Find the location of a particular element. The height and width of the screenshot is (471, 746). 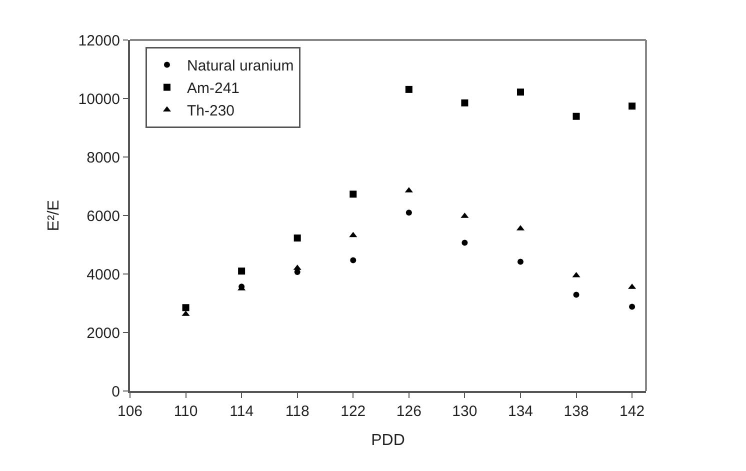

legend-label: Am-241 is located at coordinates (213, 89).